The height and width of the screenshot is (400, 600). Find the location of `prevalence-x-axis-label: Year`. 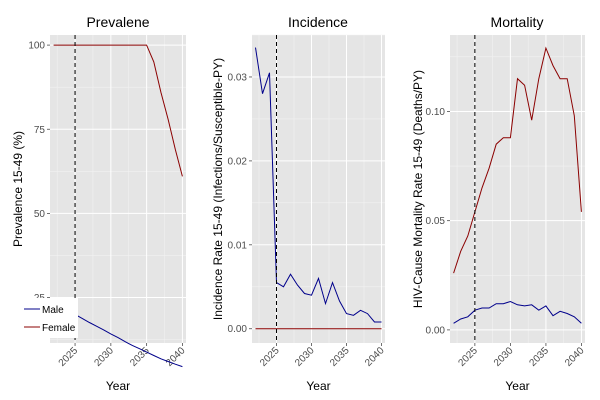

prevalence-x-axis-label: Year is located at coordinates (118, 386).